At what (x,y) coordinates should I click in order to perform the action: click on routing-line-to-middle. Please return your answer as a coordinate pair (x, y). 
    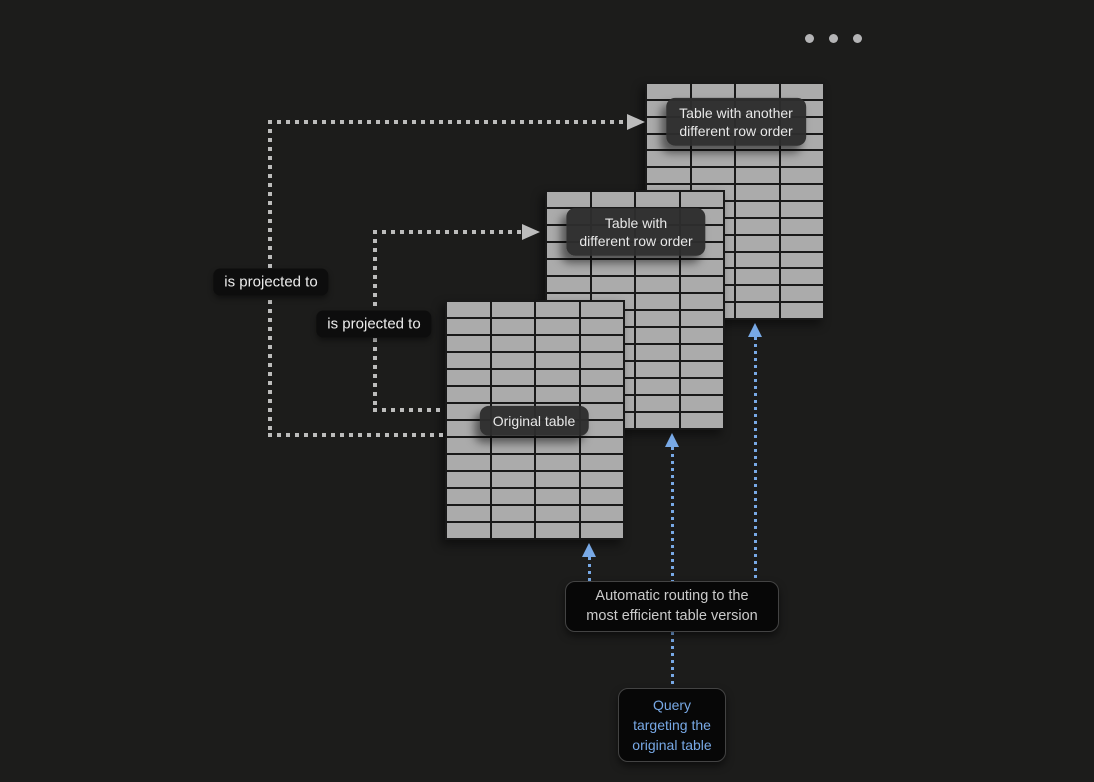
    Looking at the image, I should click on (672, 514).